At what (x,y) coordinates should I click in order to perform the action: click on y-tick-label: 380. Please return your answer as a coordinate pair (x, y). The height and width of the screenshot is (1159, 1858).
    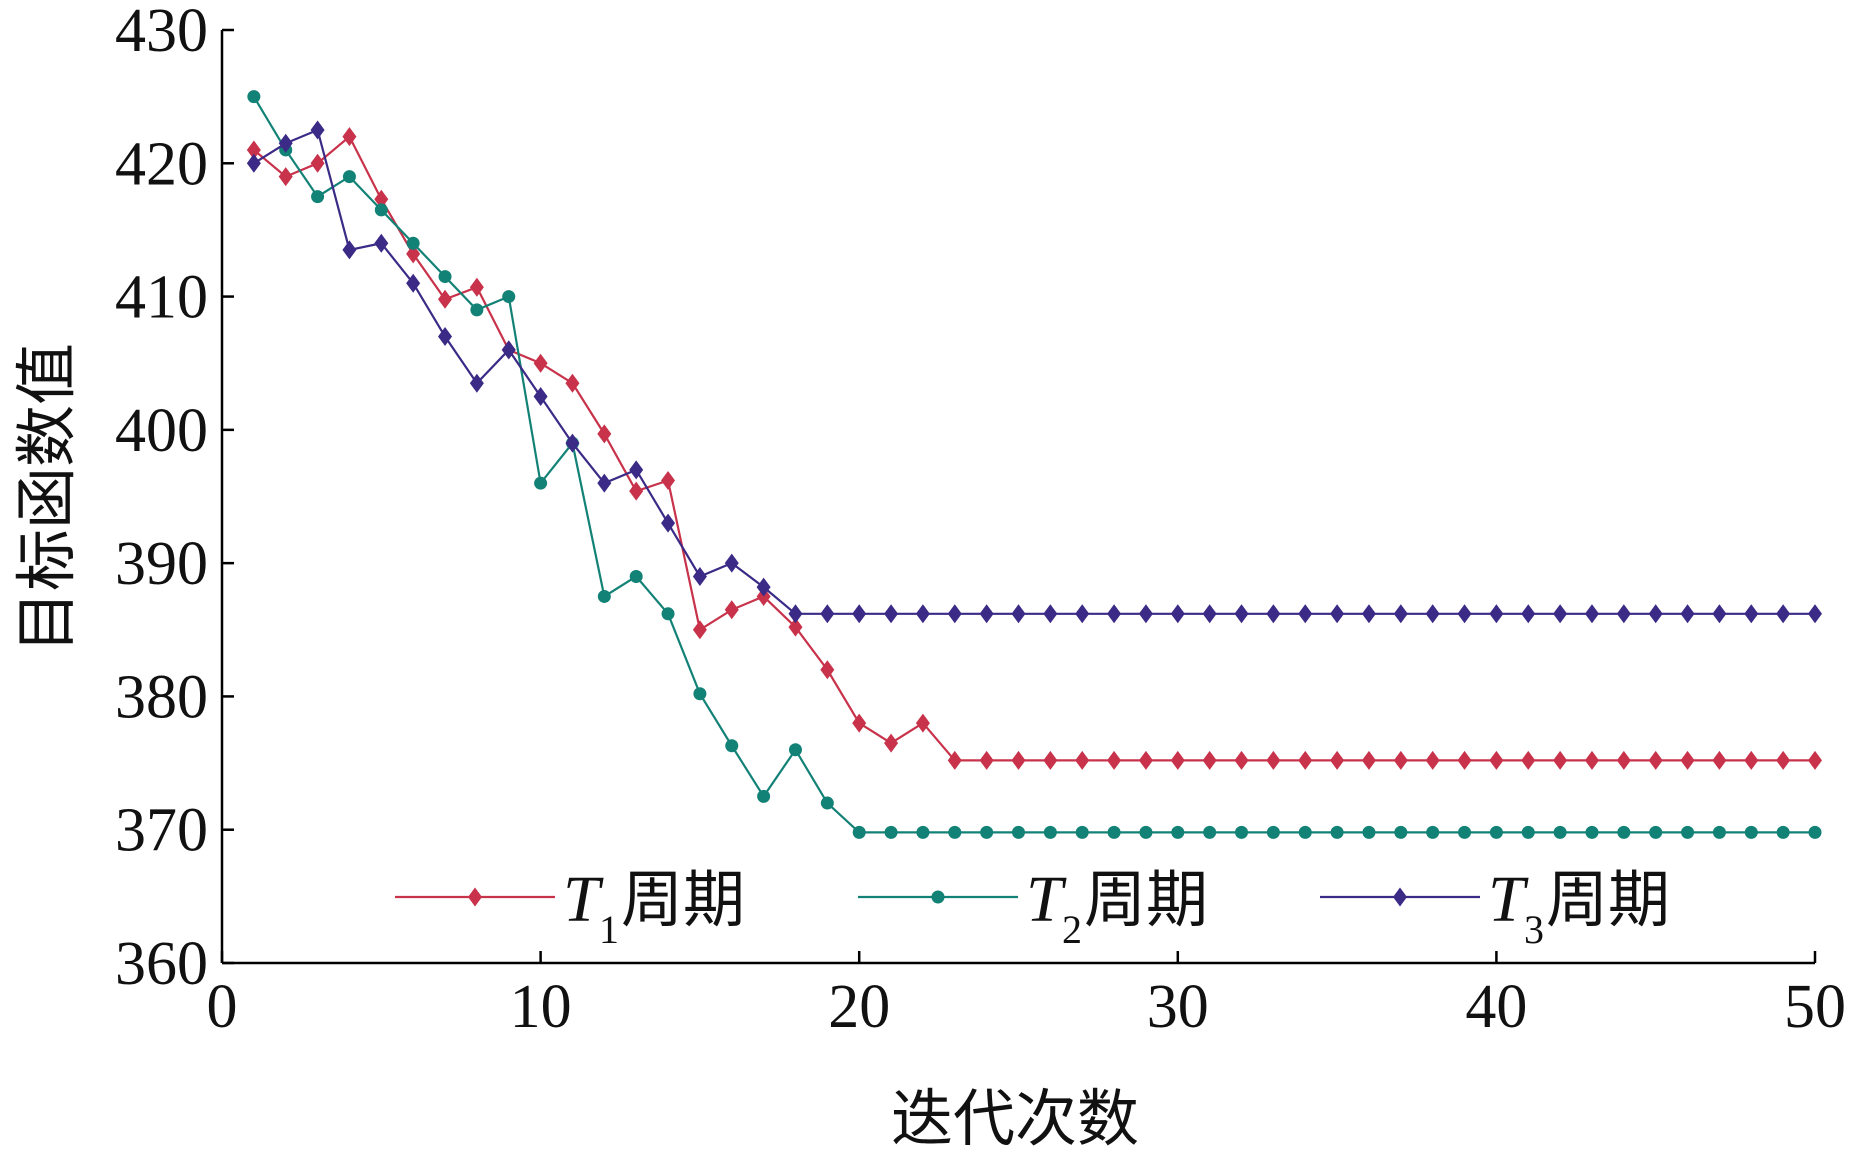
    Looking at the image, I should click on (161, 697).